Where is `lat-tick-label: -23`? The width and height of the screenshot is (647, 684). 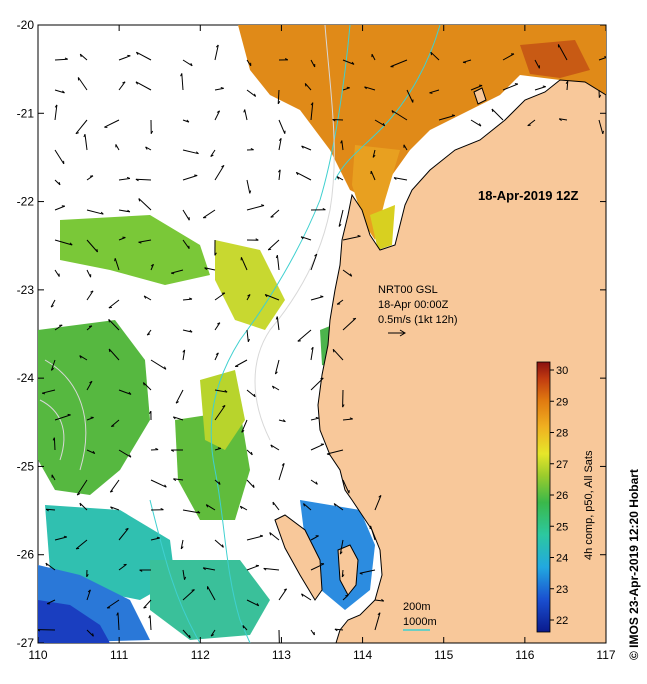 lat-tick-label: -23 is located at coordinates (26, 290).